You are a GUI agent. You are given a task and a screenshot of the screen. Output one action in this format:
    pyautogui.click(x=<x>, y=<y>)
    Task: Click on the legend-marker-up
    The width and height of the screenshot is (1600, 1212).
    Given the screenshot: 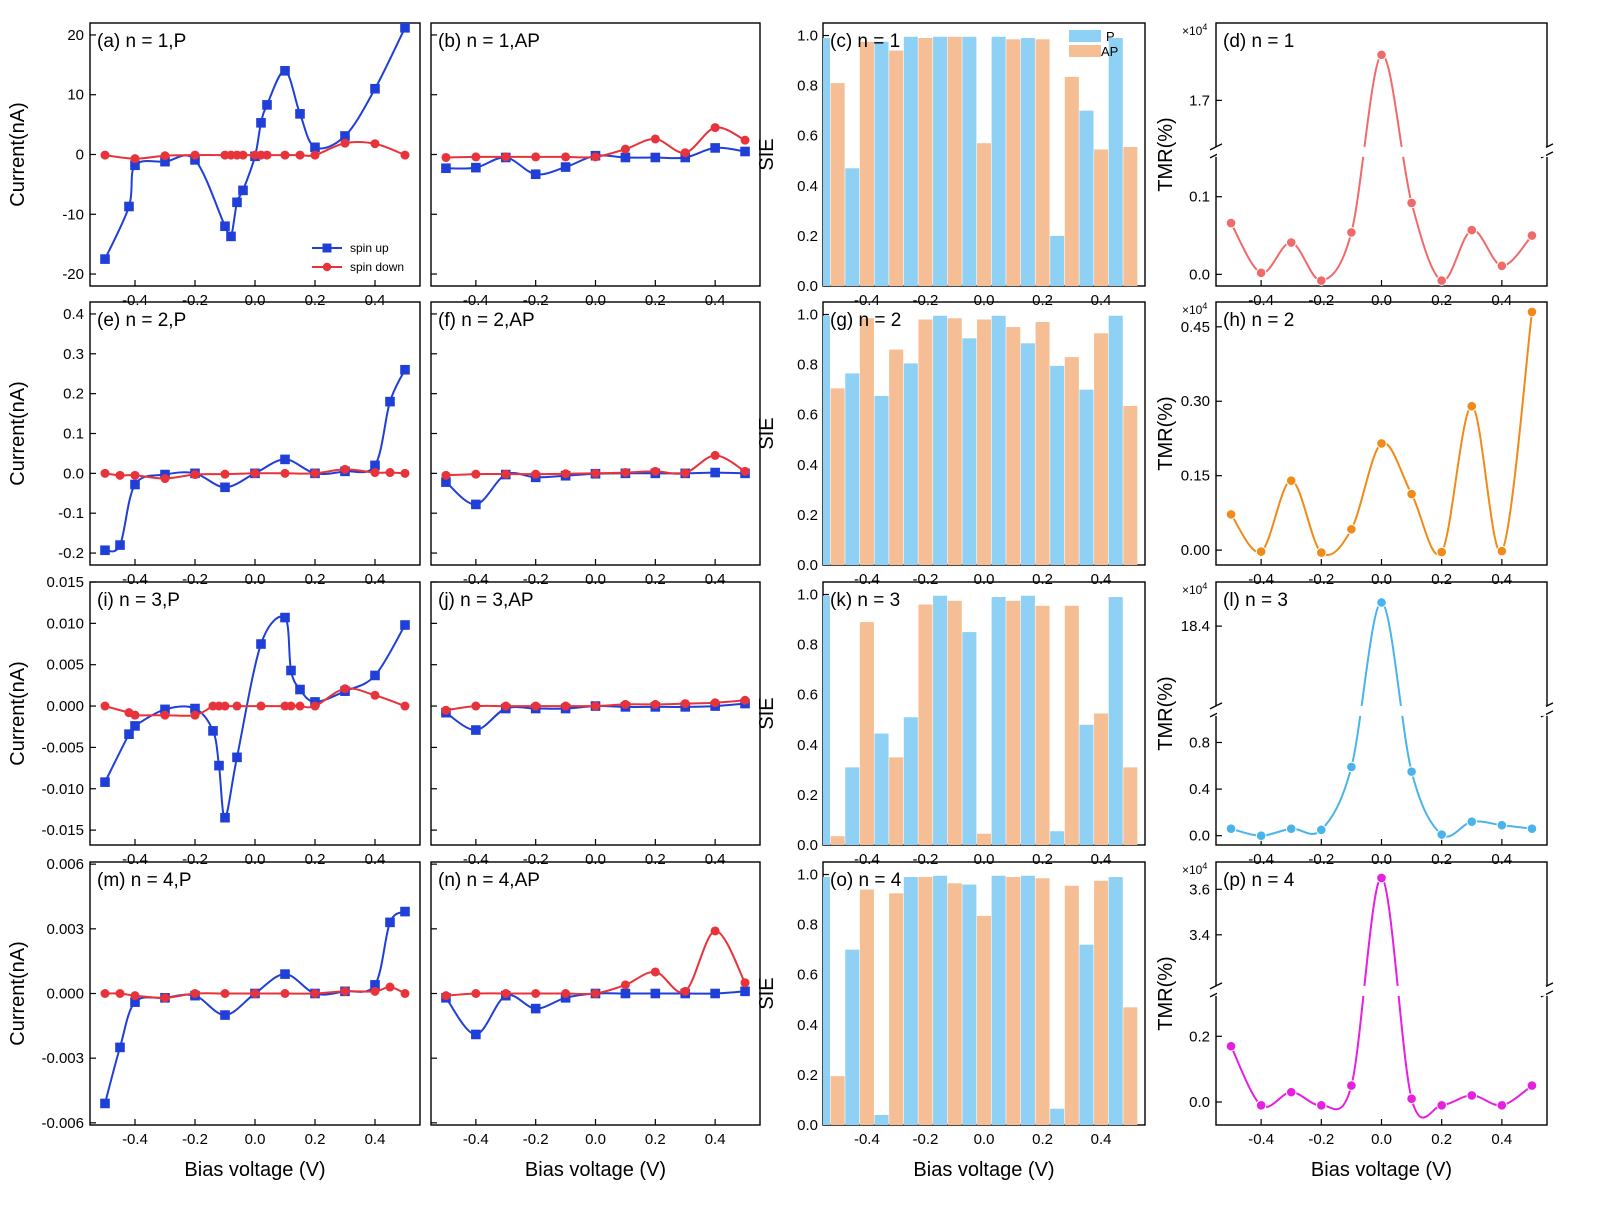 What is the action you would take?
    pyautogui.click(x=327, y=248)
    